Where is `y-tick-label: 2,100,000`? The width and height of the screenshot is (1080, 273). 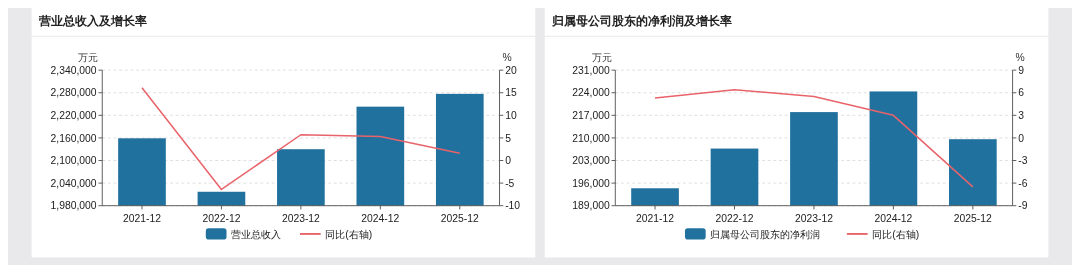
y-tick-label: 2,100,000 is located at coordinates (73, 161).